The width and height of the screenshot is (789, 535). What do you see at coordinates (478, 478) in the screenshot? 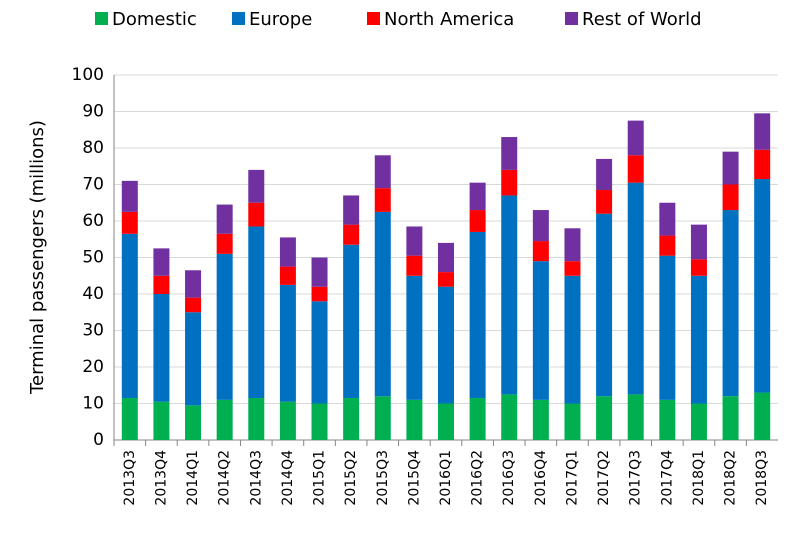
I see `x-tick-label: 2016Q2` at bounding box center [478, 478].